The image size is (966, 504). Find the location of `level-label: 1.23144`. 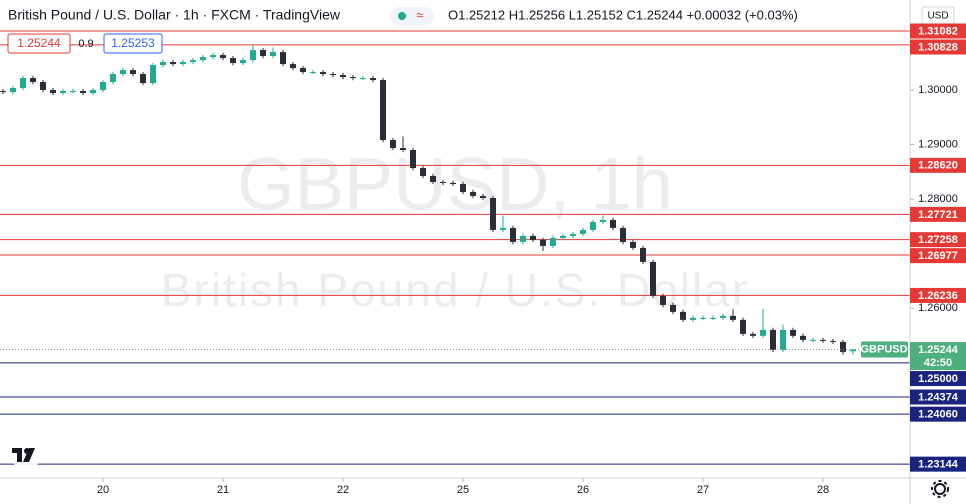

level-label: 1.23144 is located at coordinates (938, 465).